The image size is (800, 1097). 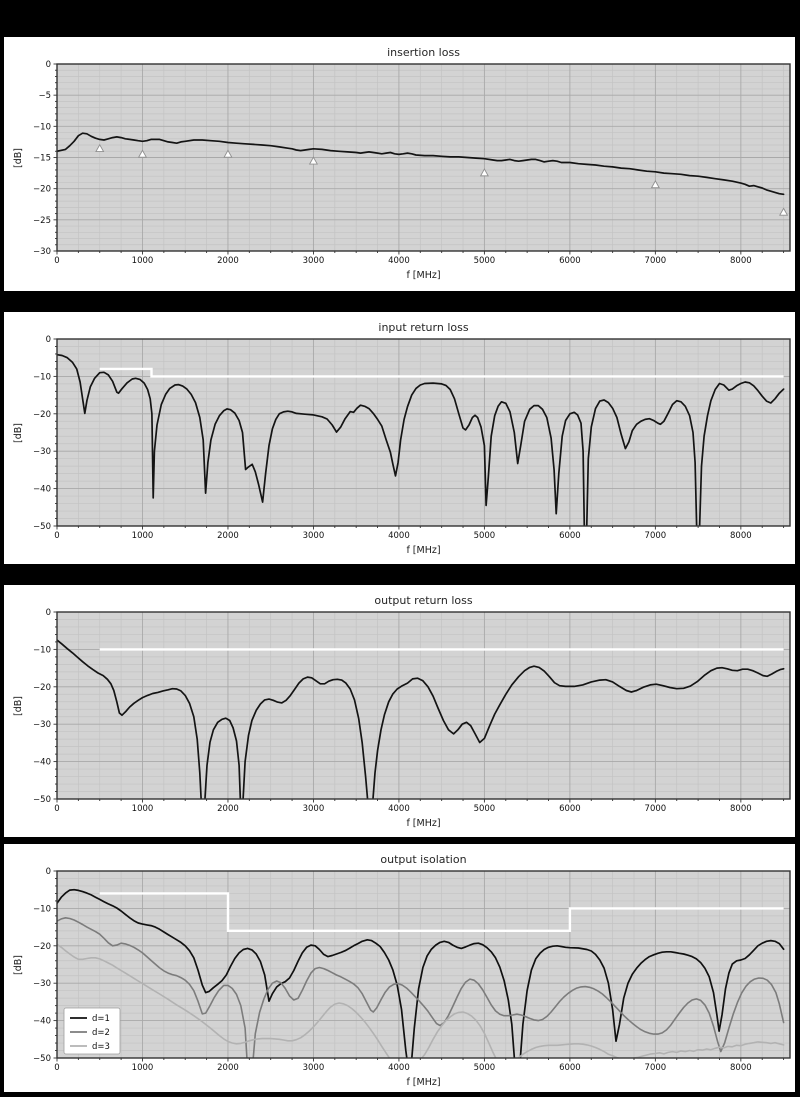 What do you see at coordinates (42, 159) in the screenshot?
I see `svg-text: −15` at bounding box center [42, 159].